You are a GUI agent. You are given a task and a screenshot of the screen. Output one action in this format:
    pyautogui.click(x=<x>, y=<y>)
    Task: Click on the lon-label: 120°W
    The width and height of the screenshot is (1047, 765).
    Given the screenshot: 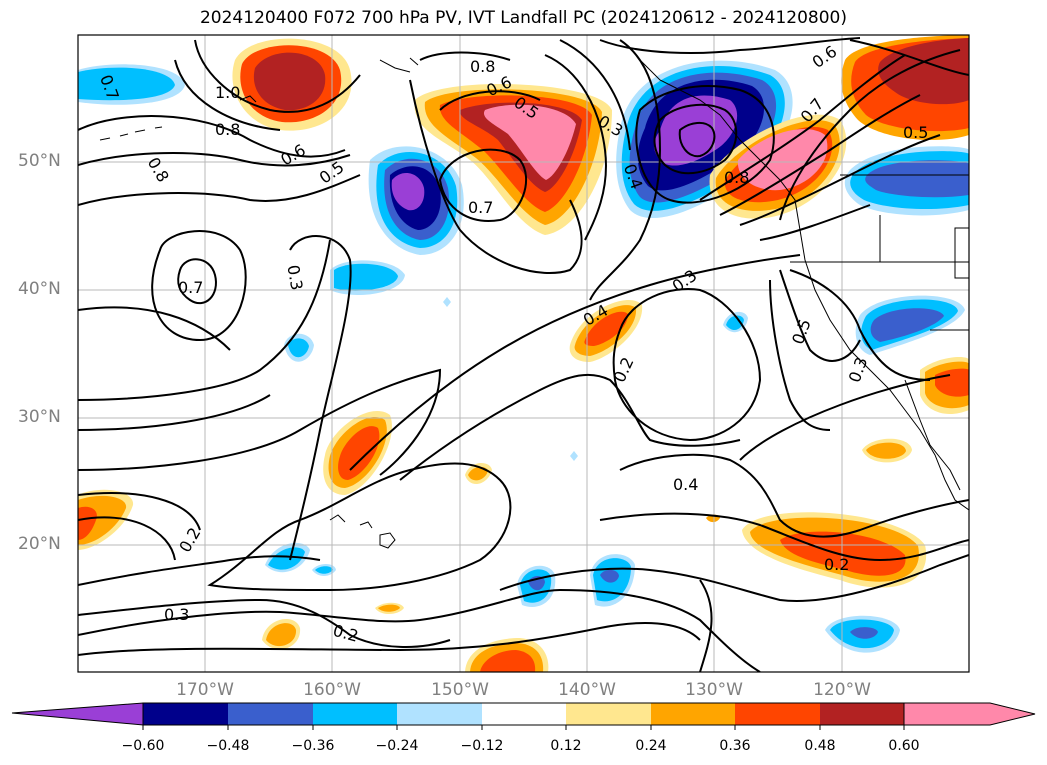 What is the action you would take?
    pyautogui.click(x=842, y=690)
    